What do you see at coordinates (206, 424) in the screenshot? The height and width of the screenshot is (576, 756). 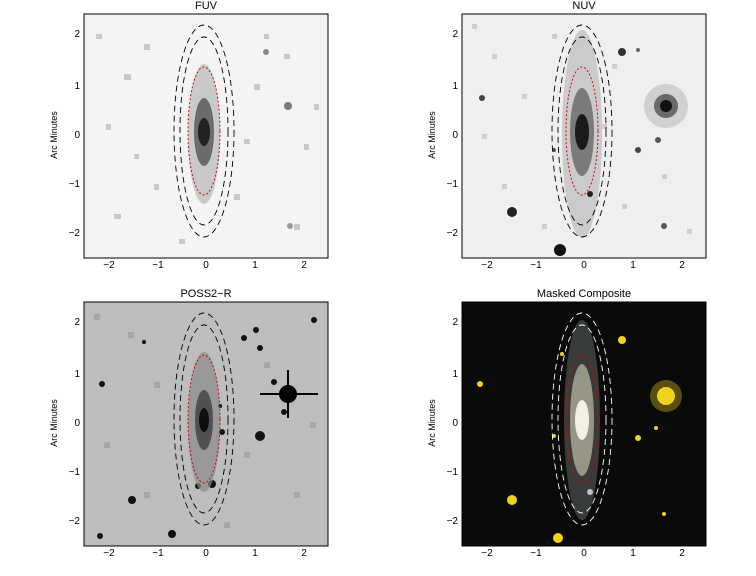 I see `image-poss2r` at bounding box center [206, 424].